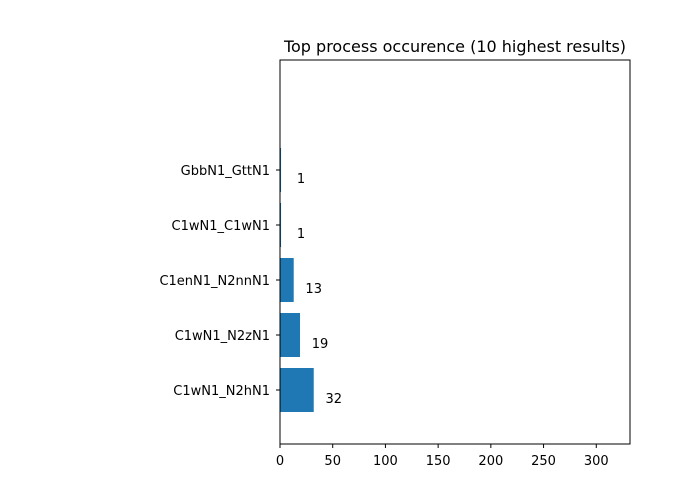 The height and width of the screenshot is (500, 700). What do you see at coordinates (222, 336) in the screenshot?
I see `y-tick-label-C1wN1_N2zN1: C1wN1_N2zN1` at bounding box center [222, 336].